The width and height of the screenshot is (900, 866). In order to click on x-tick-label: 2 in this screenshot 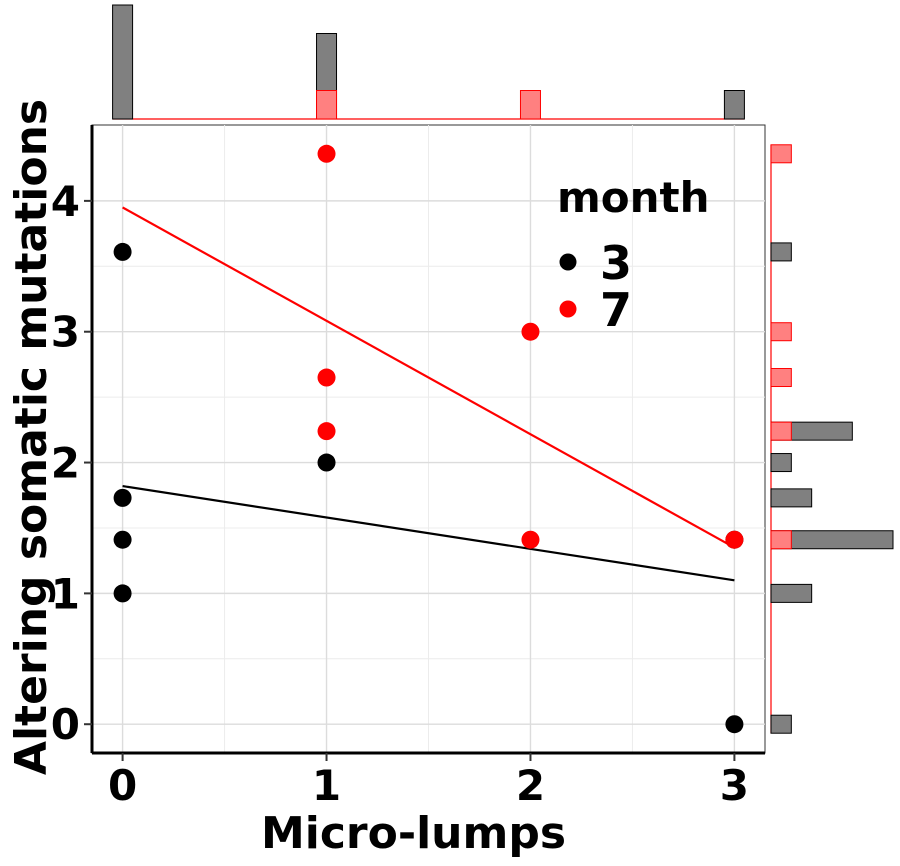, I will do `click(530, 785)`.